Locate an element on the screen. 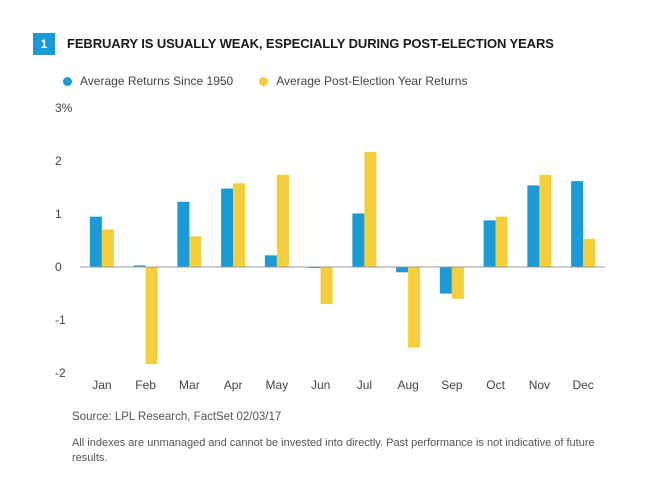 Image resolution: width=655 pixels, height=485 pixels. x-tick-label: Jan is located at coordinates (101, 385).